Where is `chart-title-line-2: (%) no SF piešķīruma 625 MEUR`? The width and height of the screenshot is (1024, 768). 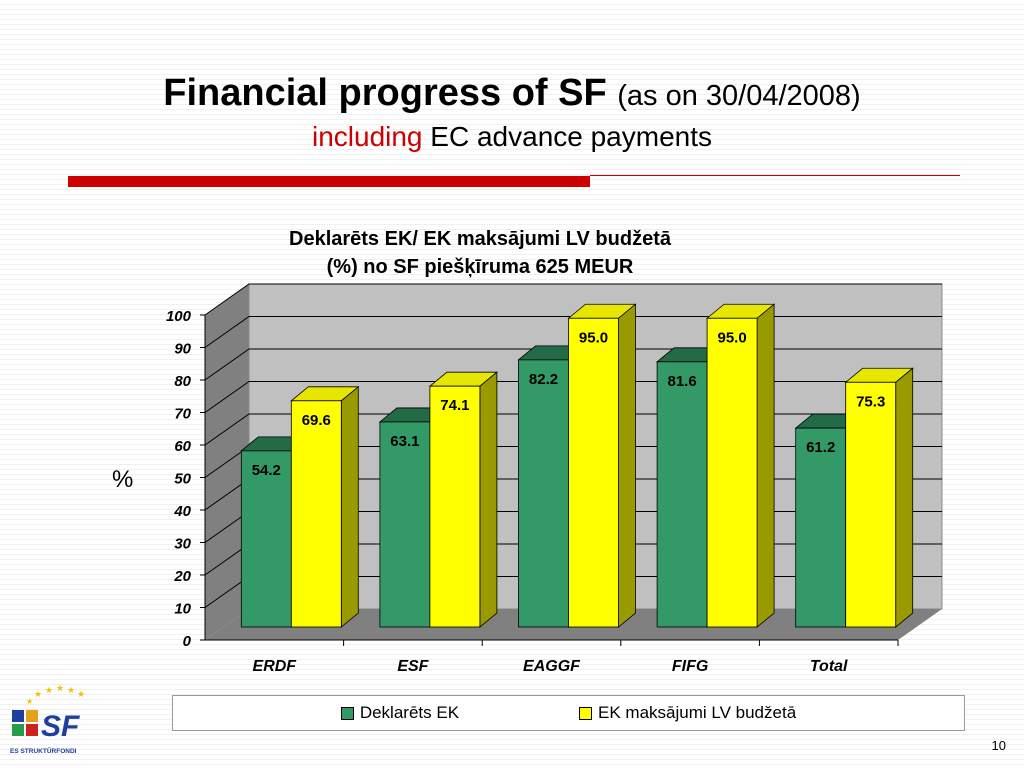
chart-title-line-2: (%) no SF piešķīruma 625 MEUR is located at coordinates (480, 267).